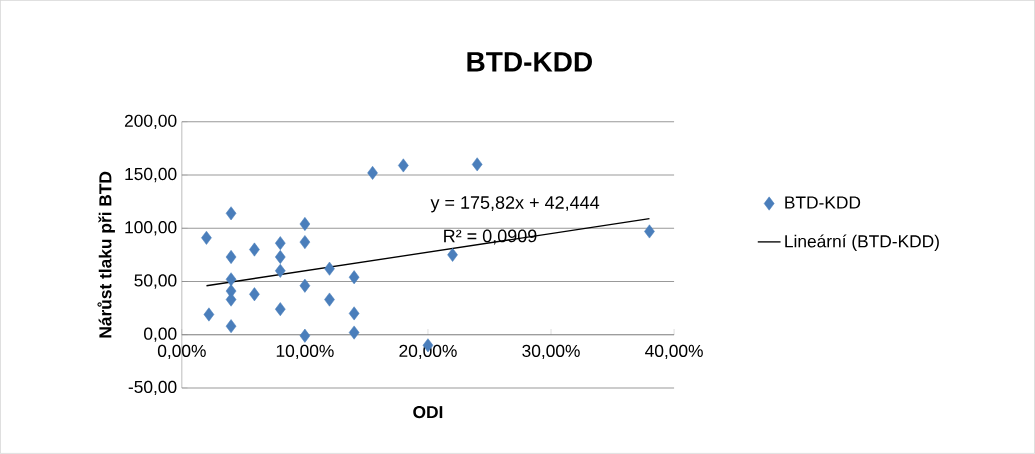 The width and height of the screenshot is (1035, 454). Describe the element at coordinates (529, 62) in the screenshot. I see `chart-title: BTD-KDD` at that location.